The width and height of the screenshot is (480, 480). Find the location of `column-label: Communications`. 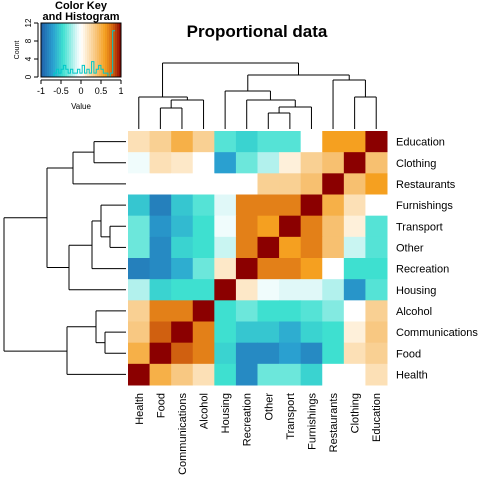

column-label: Communications is located at coordinates (183, 434).